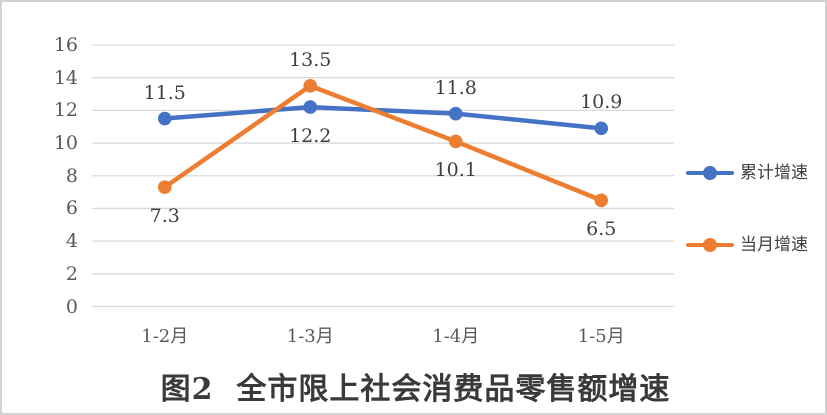 The image size is (827, 415). Describe the element at coordinates (774, 173) in the screenshot. I see `legend-label-cumulative-growth: 累计增速` at that location.